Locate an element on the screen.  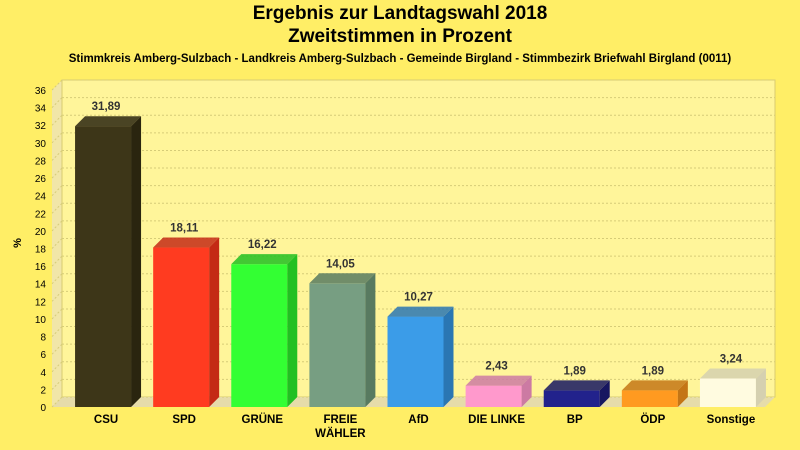
x-tick-label: AfD is located at coordinates (418, 420).